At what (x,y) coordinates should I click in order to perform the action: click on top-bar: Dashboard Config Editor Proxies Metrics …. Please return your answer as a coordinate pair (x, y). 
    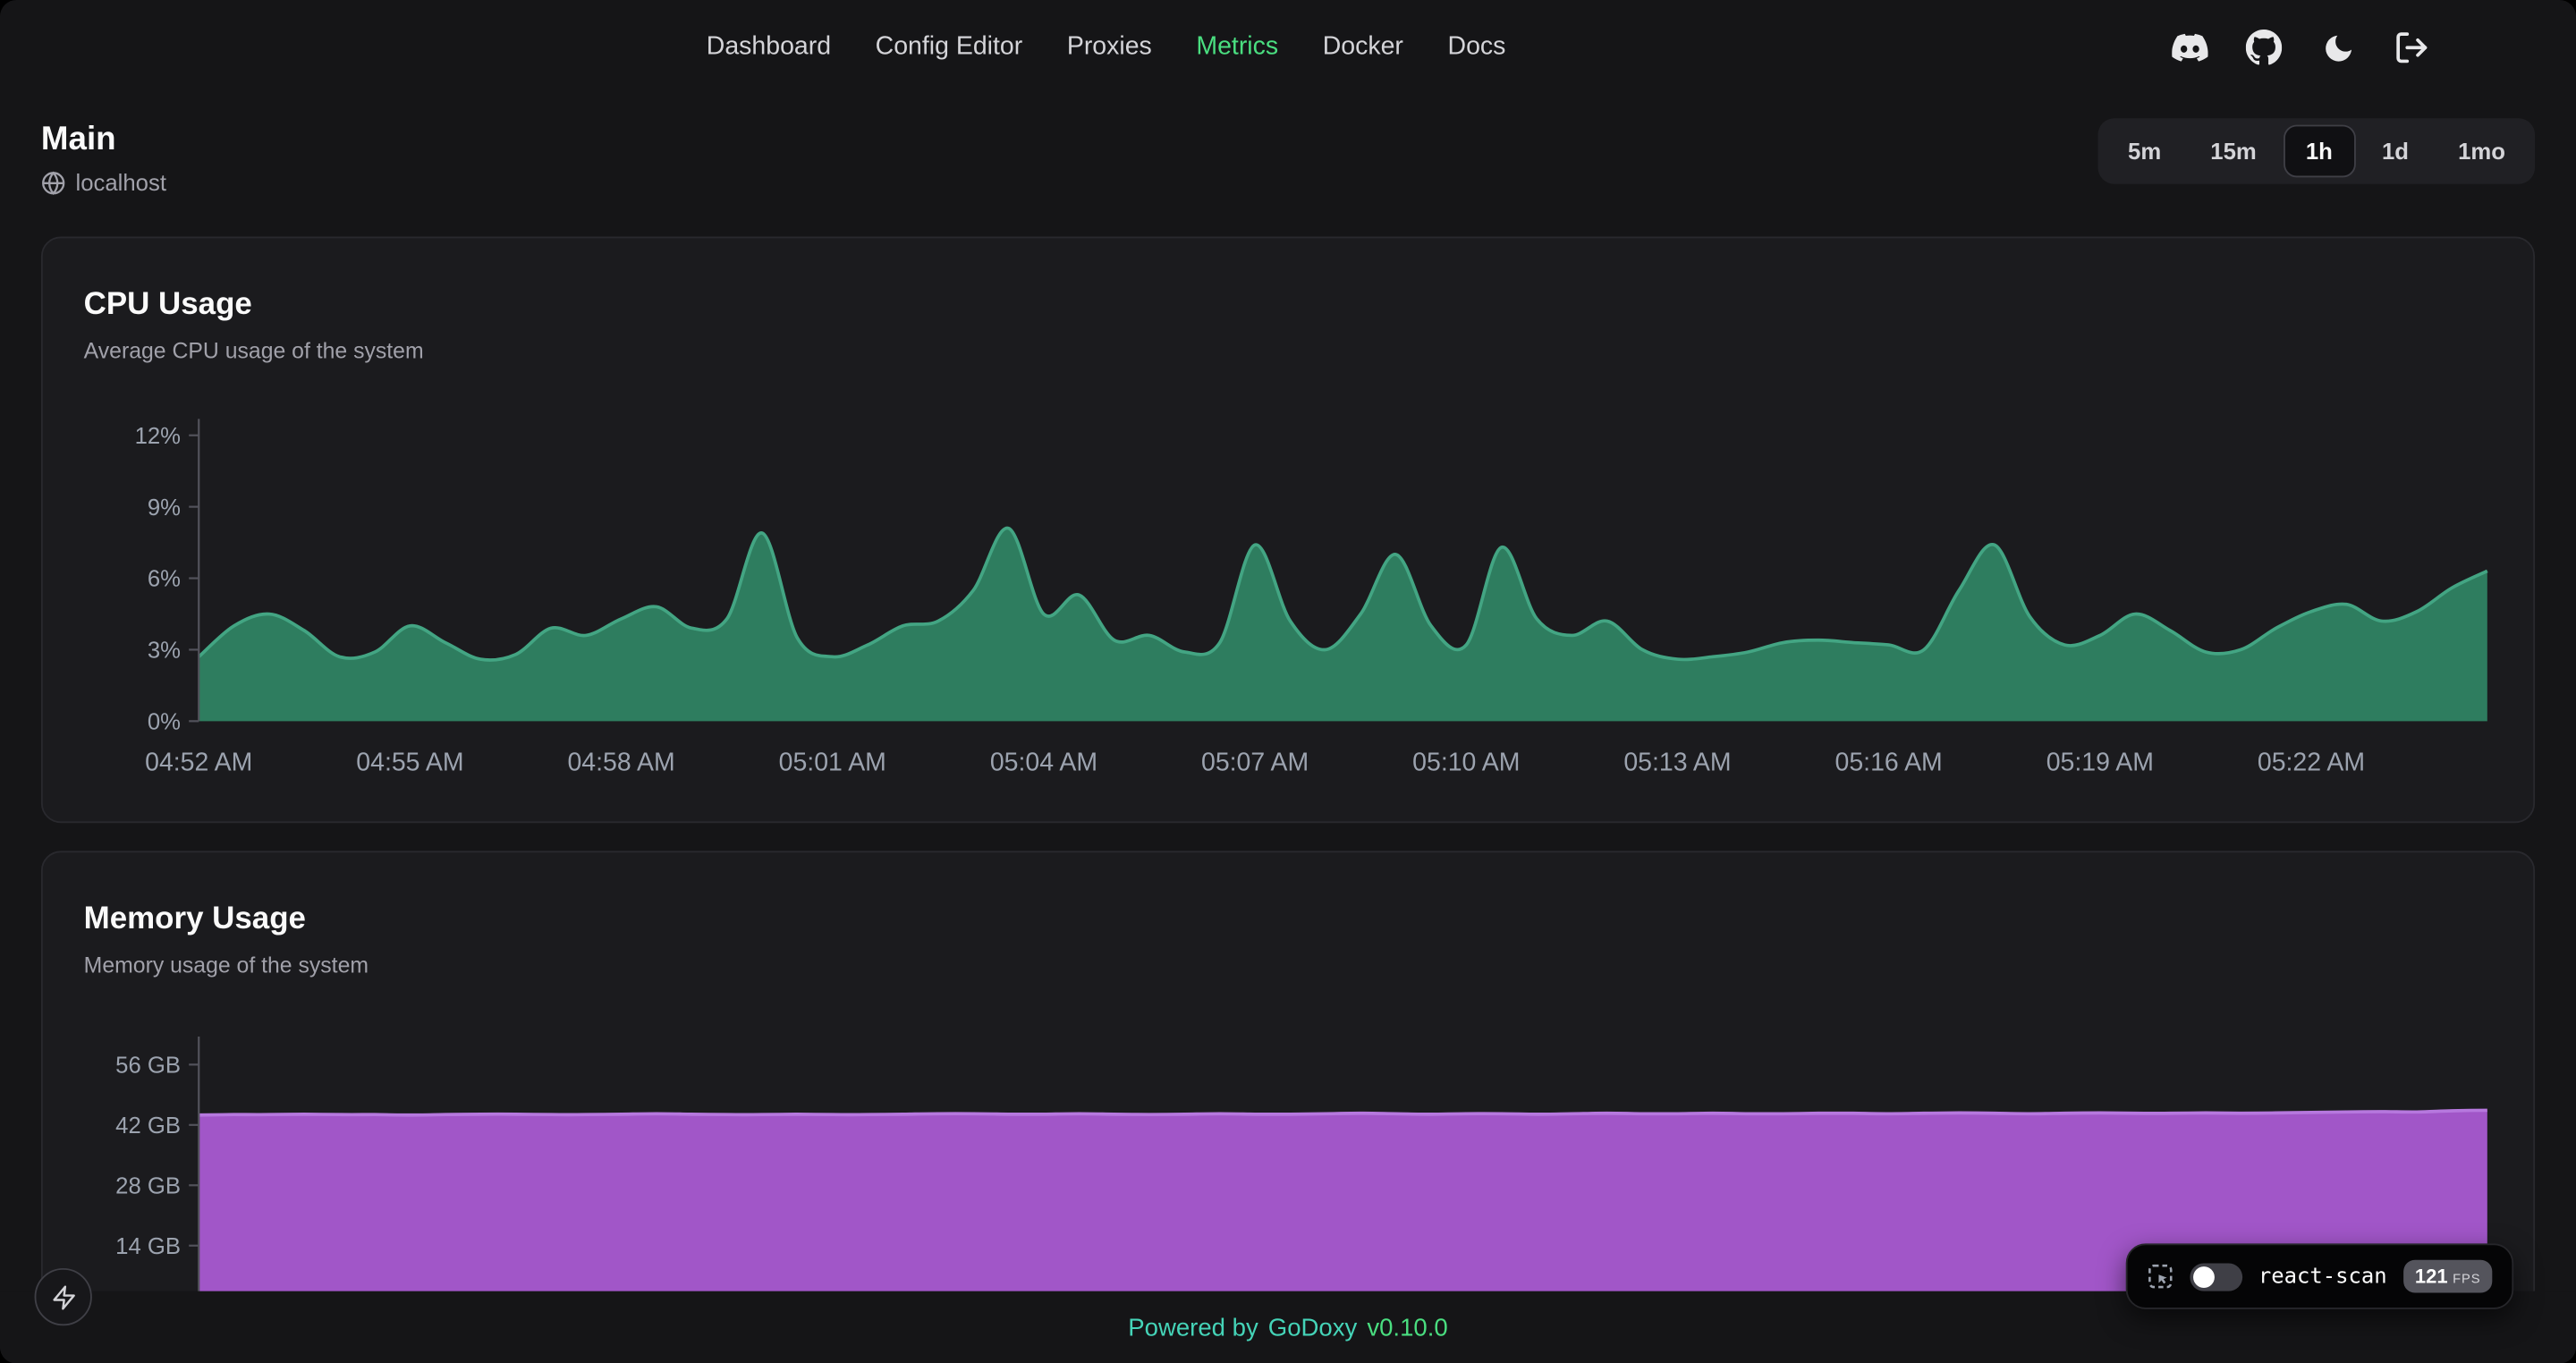
    Looking at the image, I should click on (1288, 48).